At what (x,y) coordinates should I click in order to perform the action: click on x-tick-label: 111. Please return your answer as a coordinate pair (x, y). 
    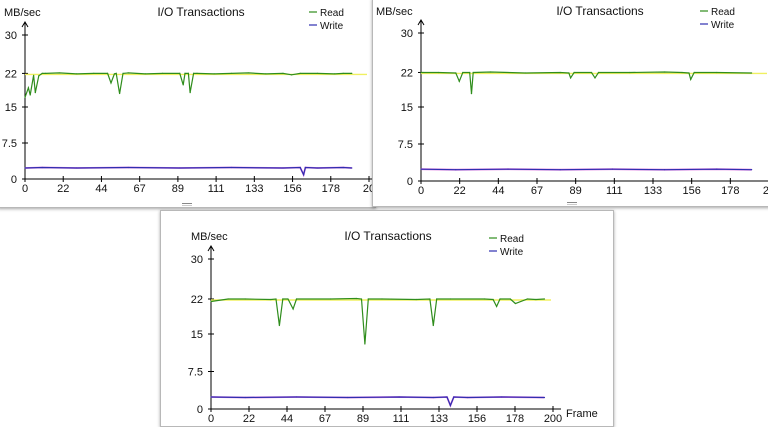
    Looking at the image, I should click on (216, 189).